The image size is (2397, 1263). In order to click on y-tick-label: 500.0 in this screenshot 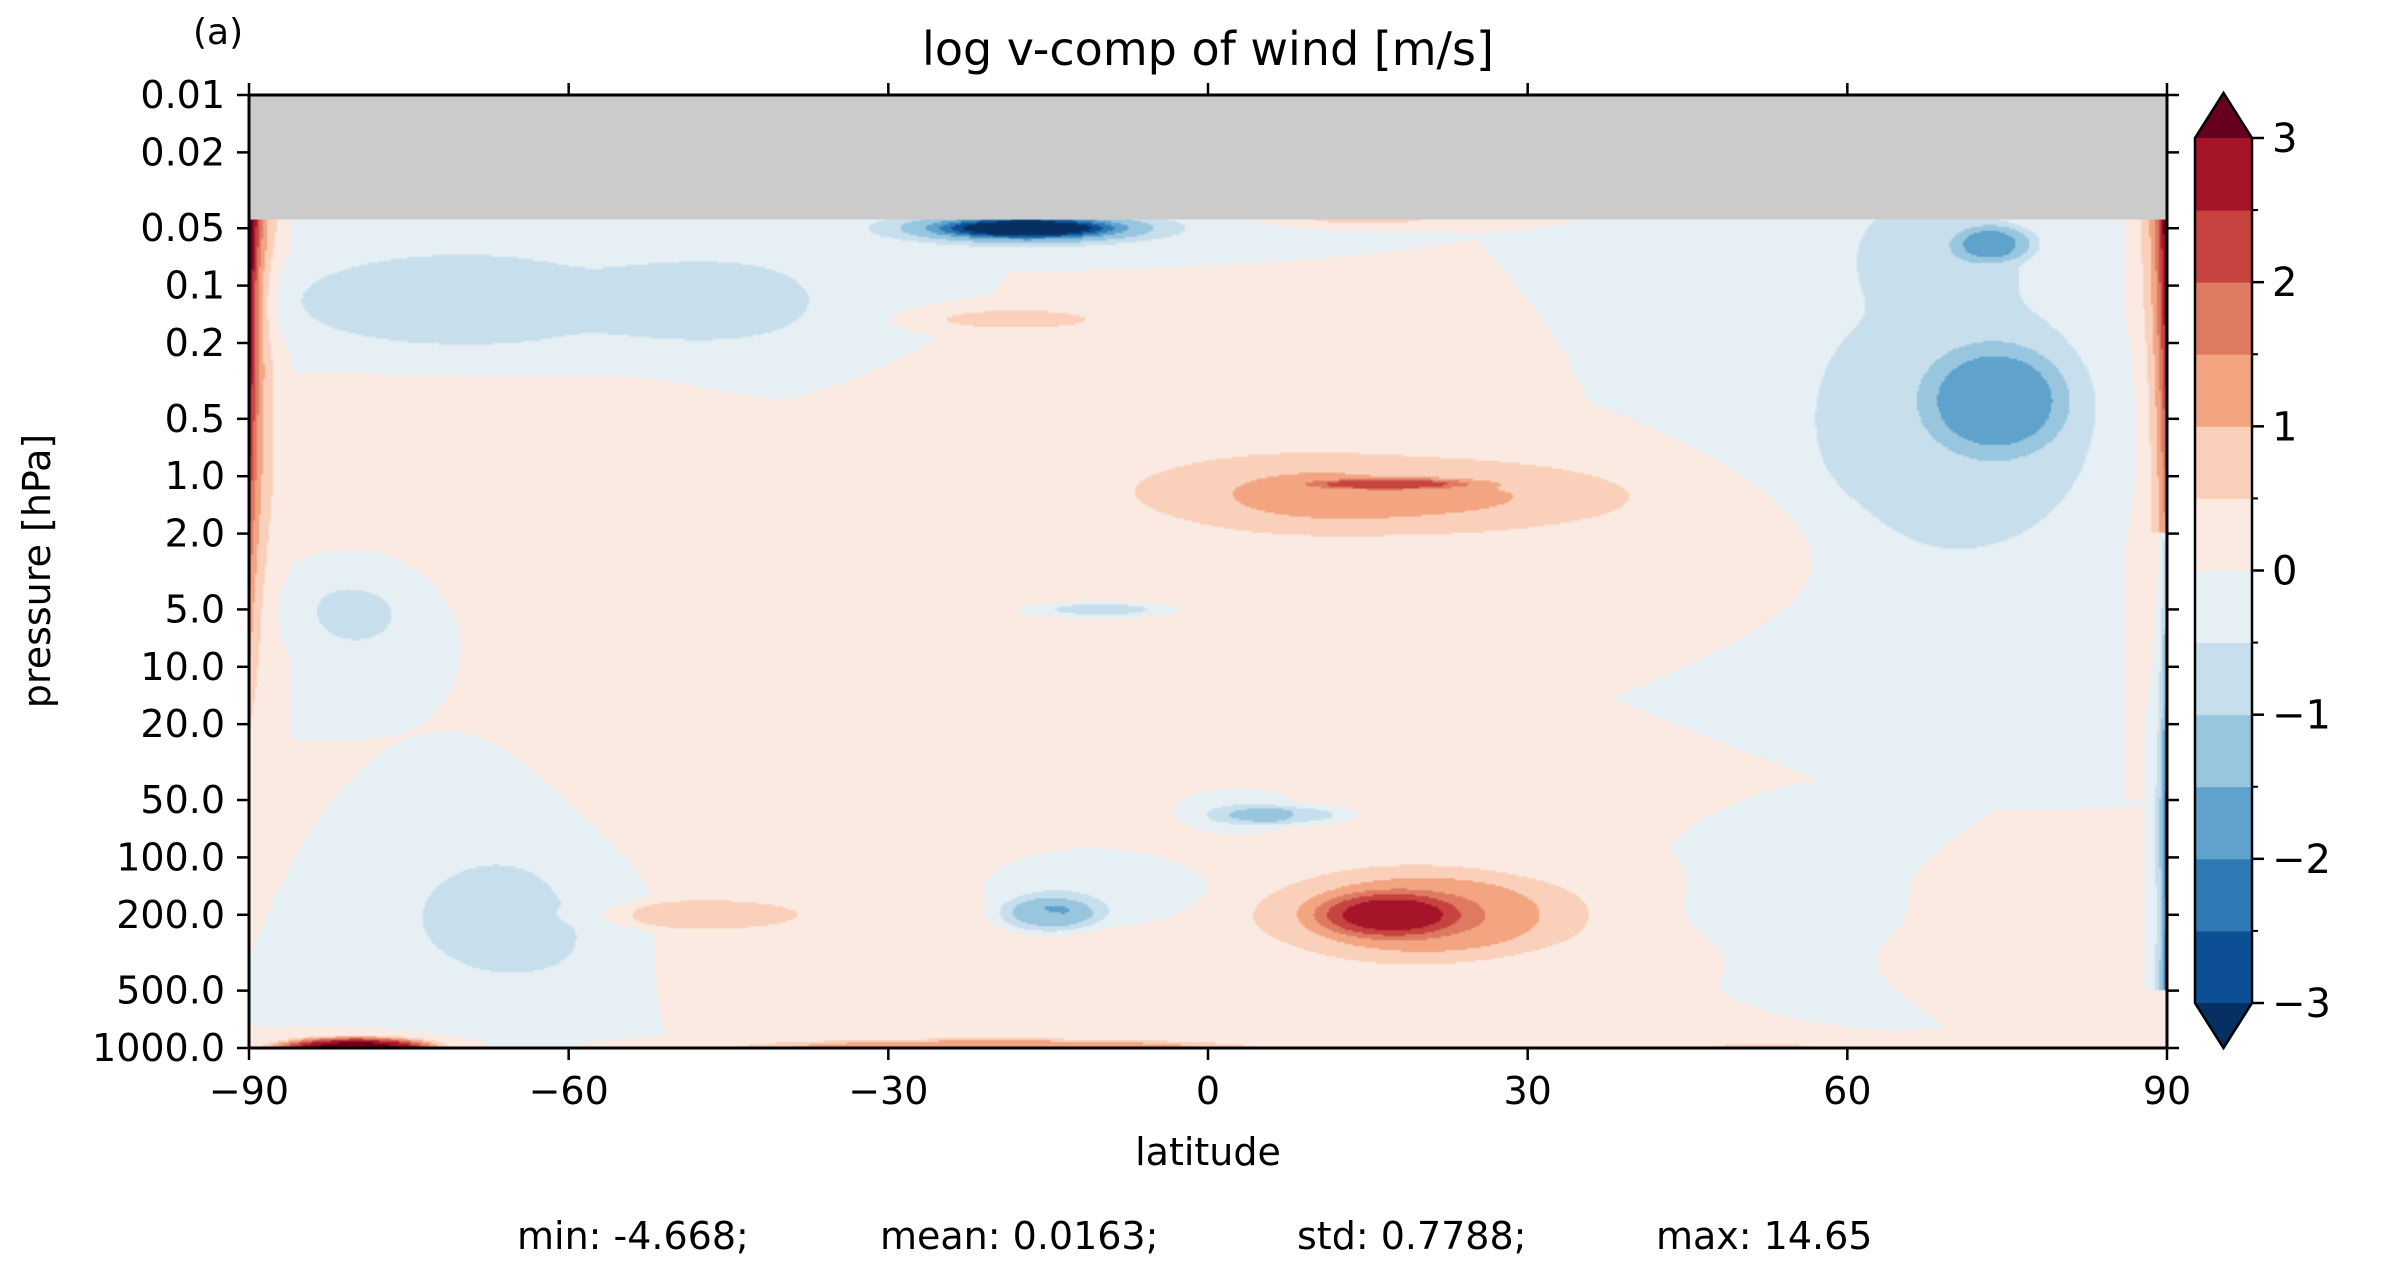, I will do `click(170, 991)`.